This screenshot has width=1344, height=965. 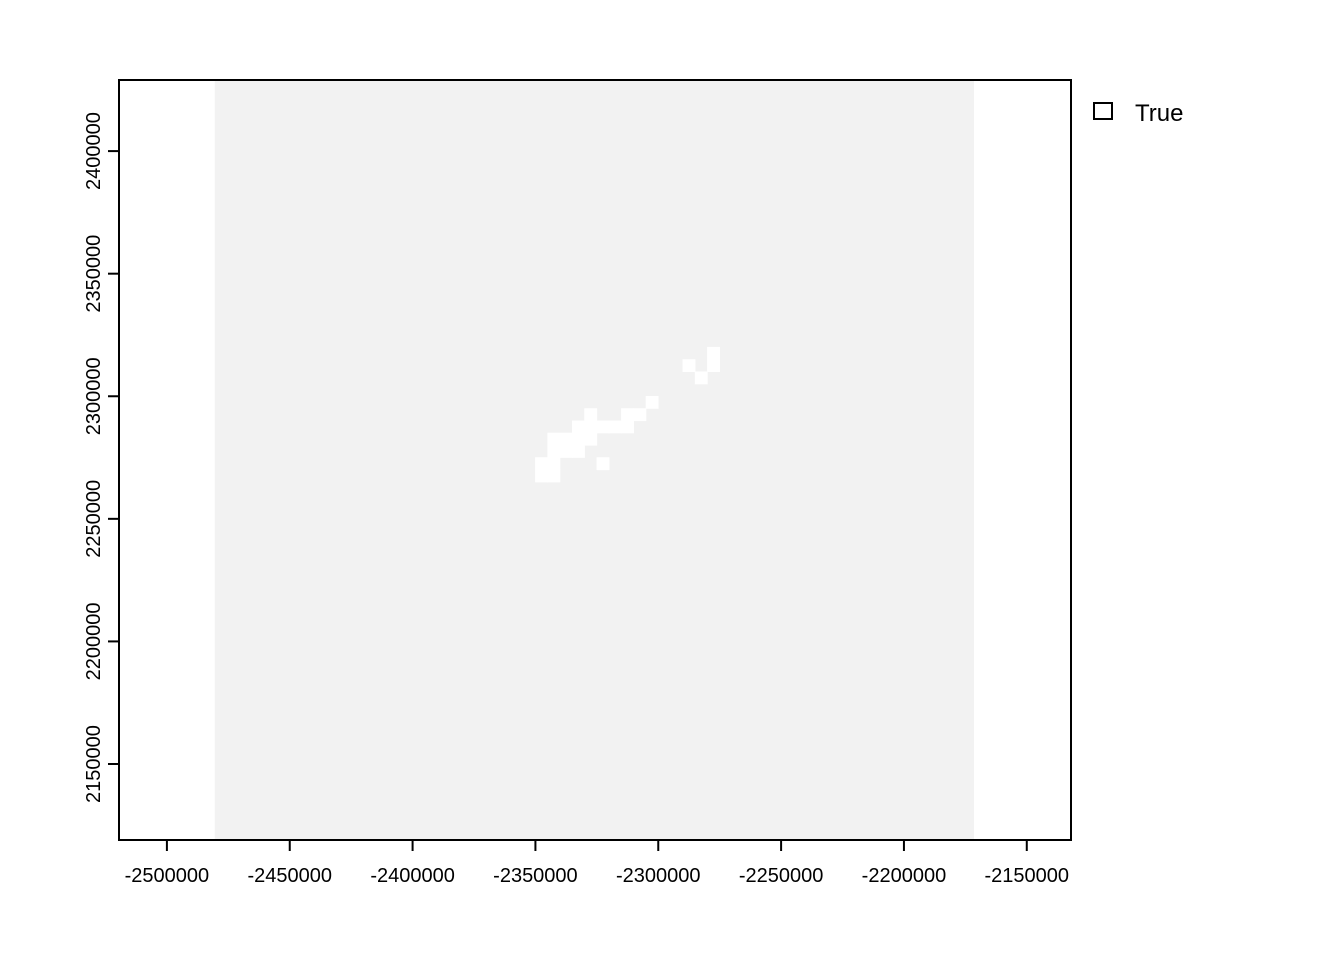 I want to click on y-tick-label: 2400000, so click(x=94, y=151).